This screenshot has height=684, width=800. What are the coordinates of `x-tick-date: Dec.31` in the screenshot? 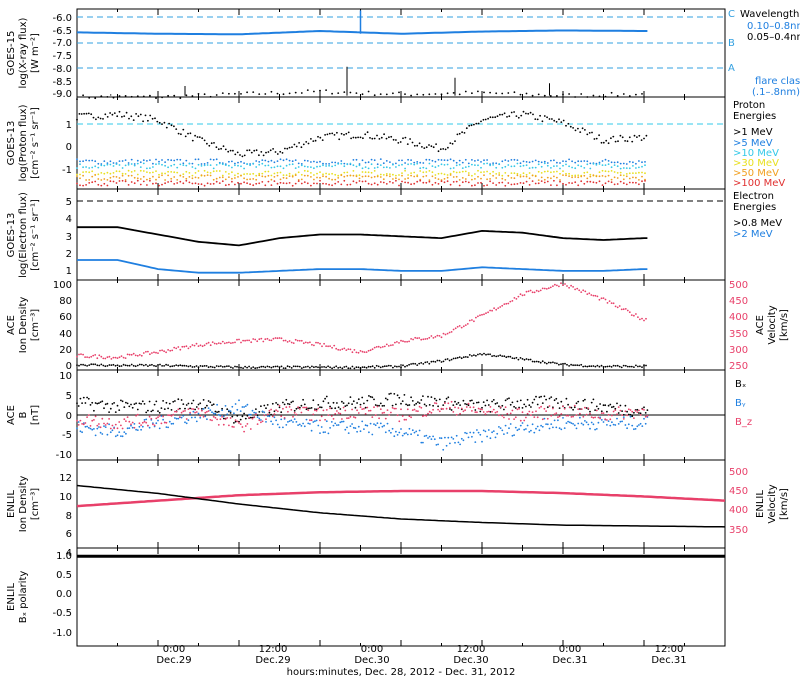 It's located at (668, 660).